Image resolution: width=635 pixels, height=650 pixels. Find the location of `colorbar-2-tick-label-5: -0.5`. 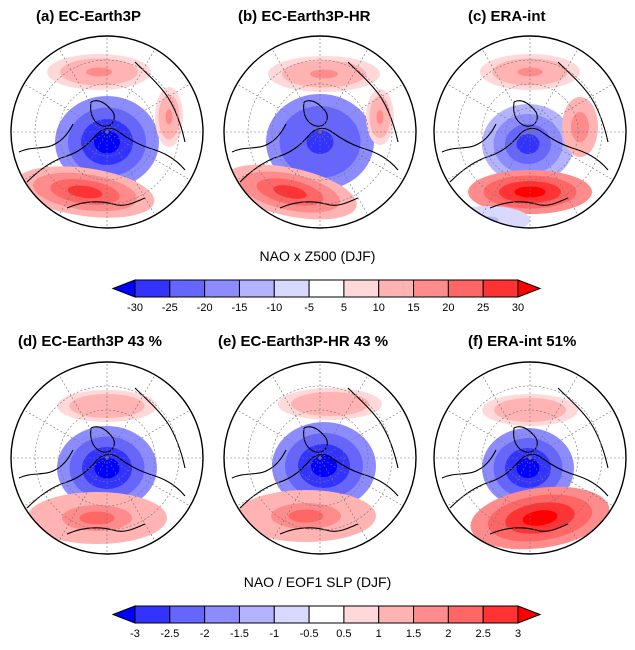

colorbar-2-tick-label-5: -0.5 is located at coordinates (309, 634).